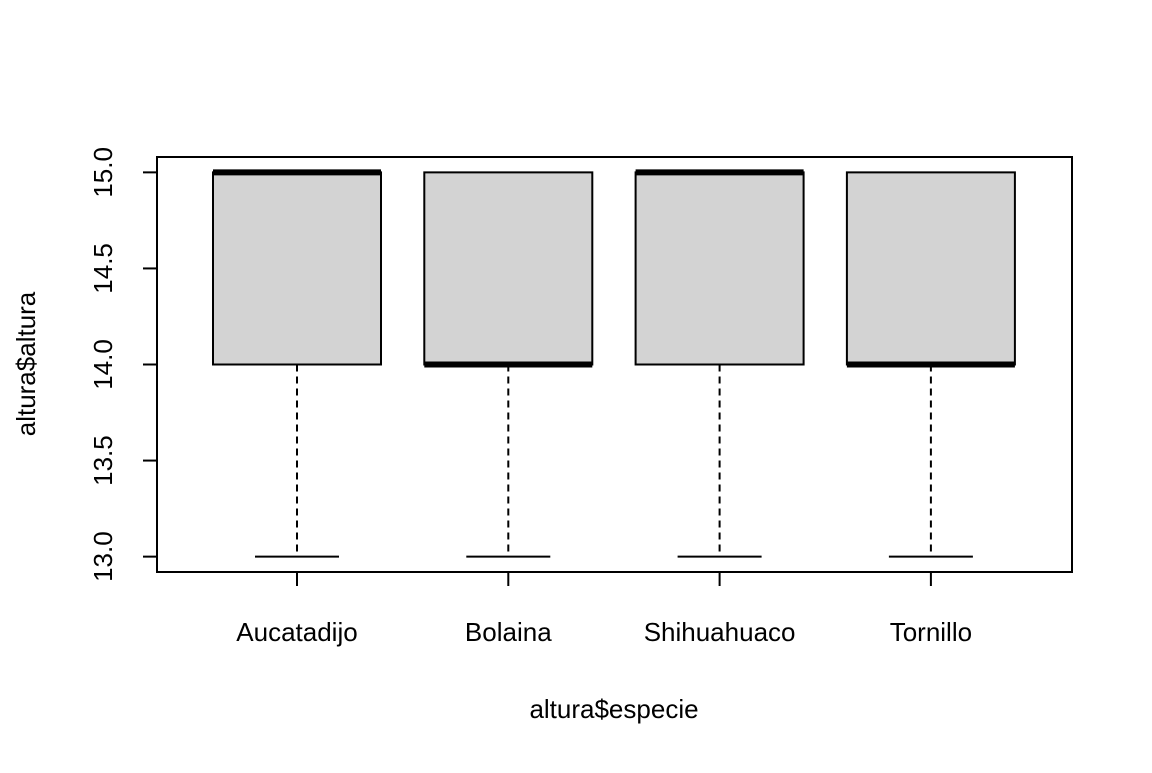  I want to click on y-tick-label: 14.5, so click(103, 268).